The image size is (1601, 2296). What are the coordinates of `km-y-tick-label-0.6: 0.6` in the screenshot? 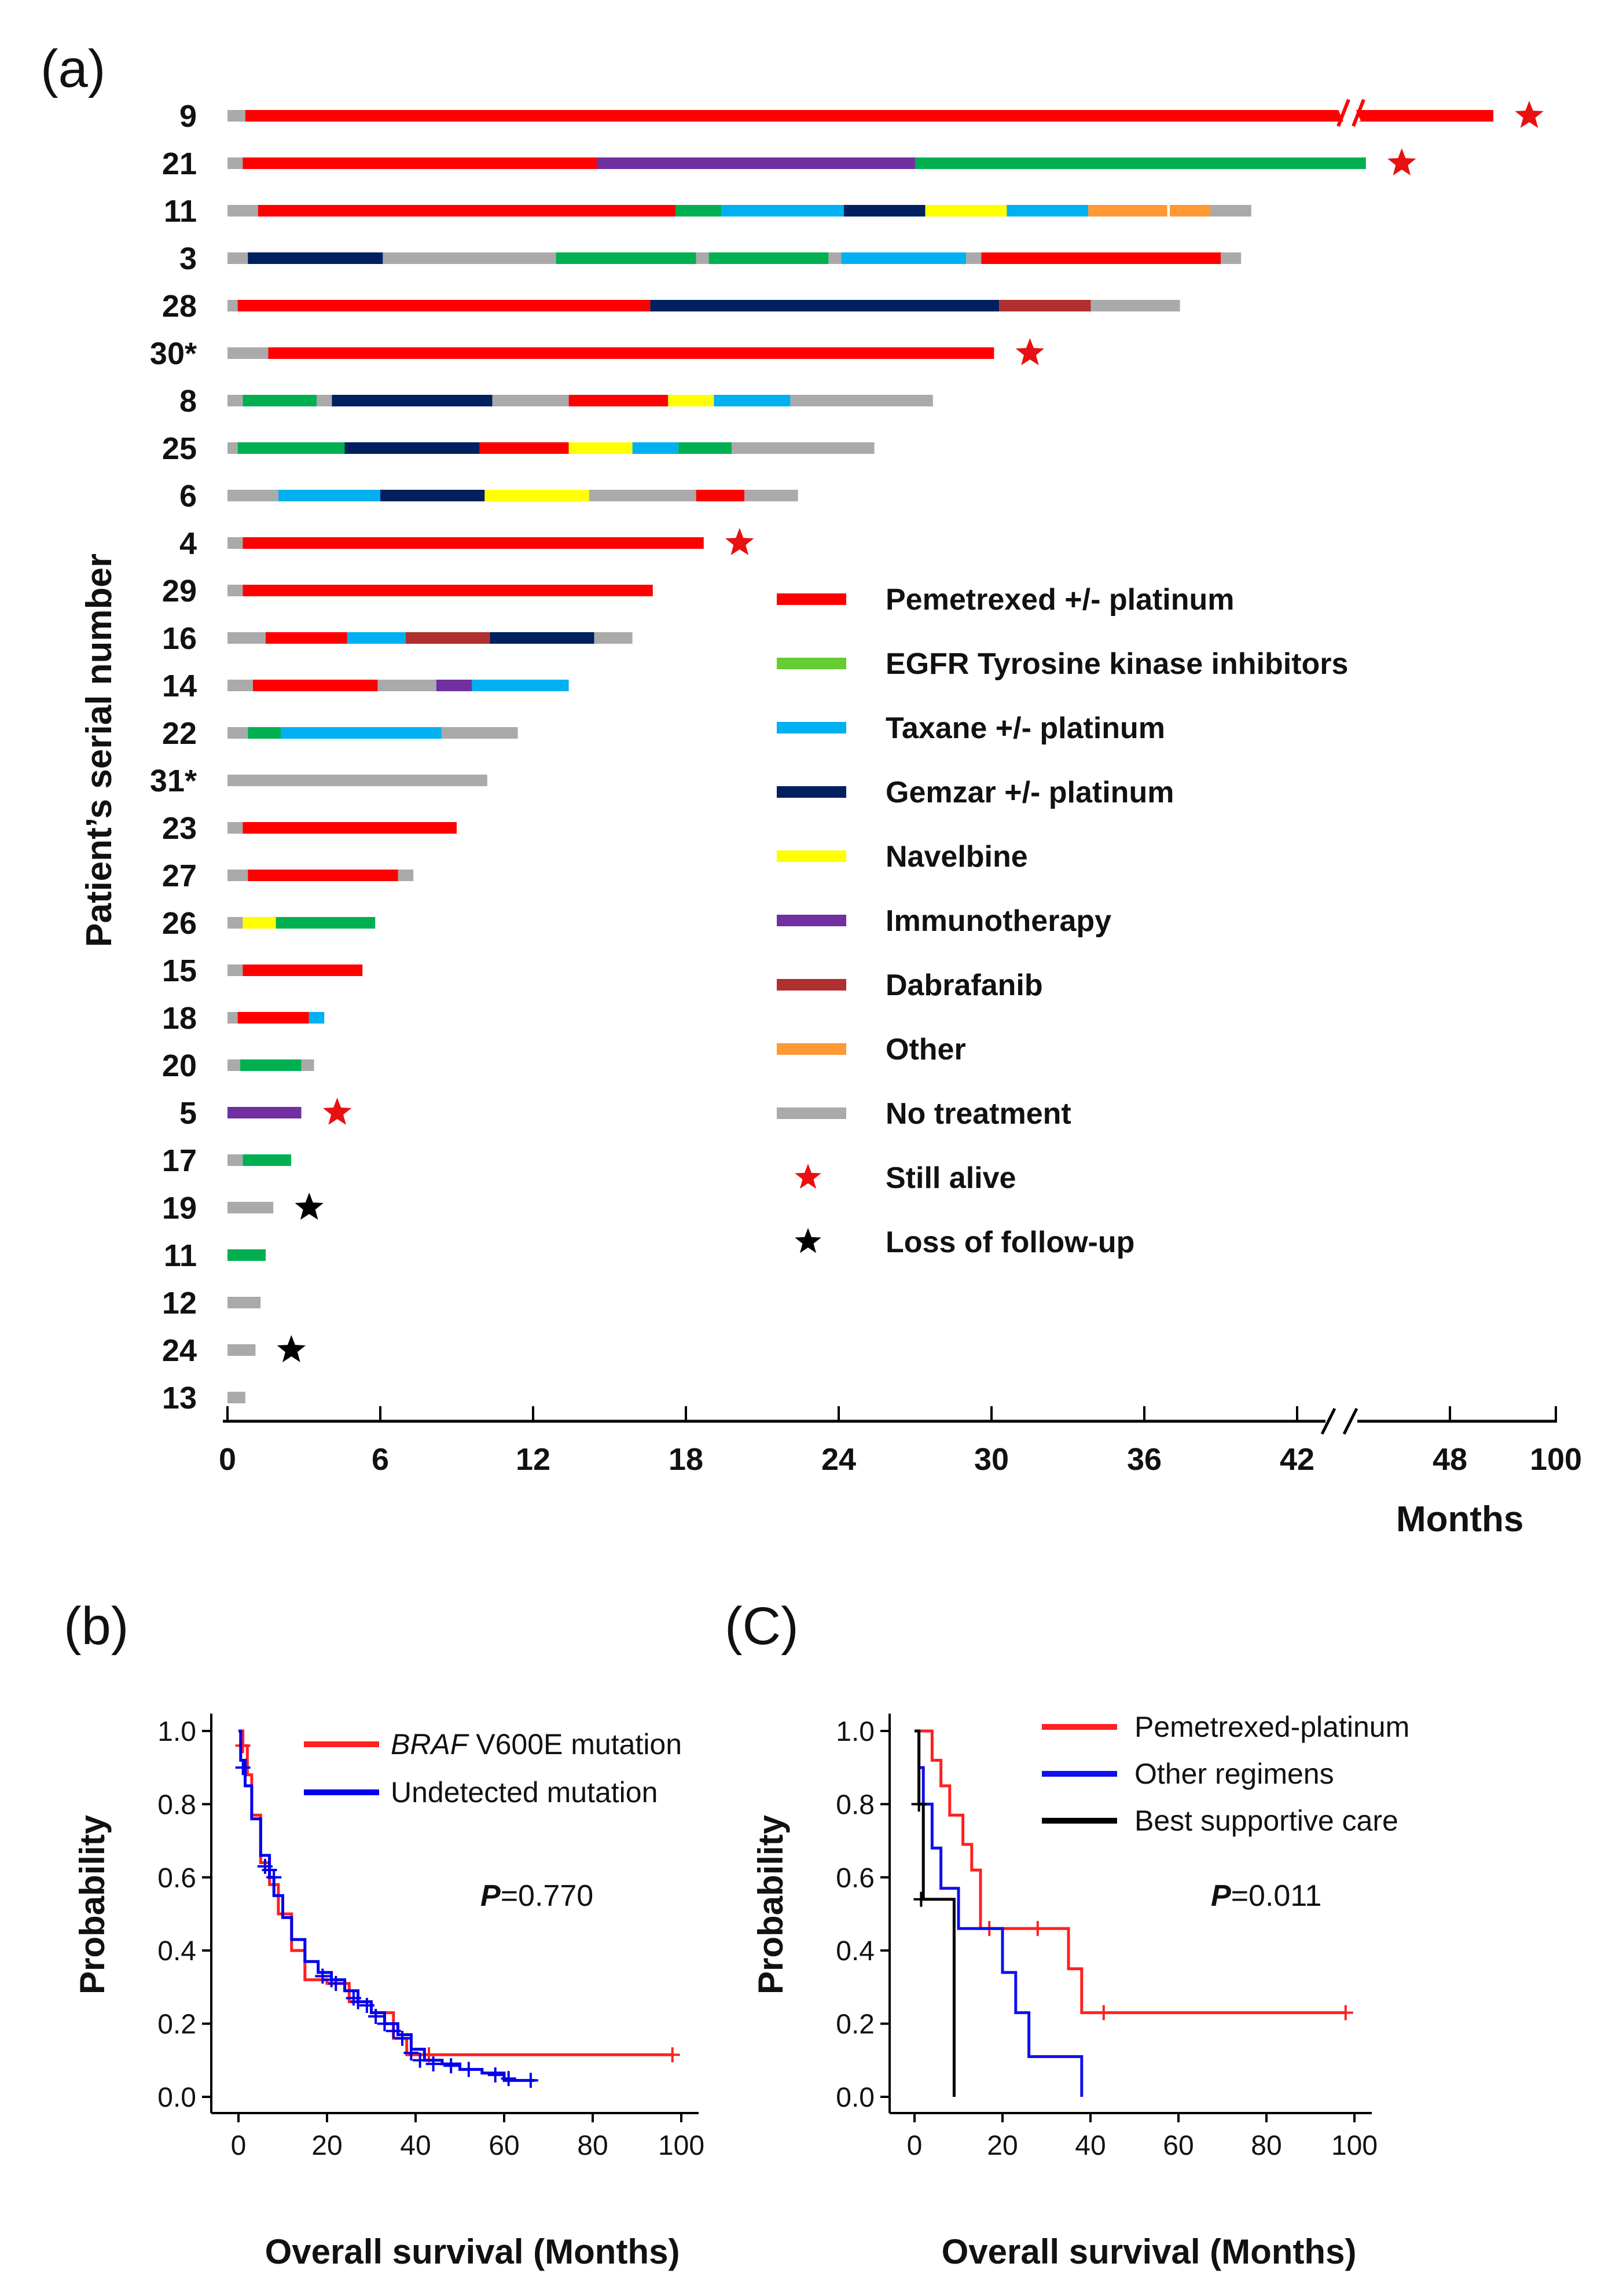 It's located at (176, 1878).